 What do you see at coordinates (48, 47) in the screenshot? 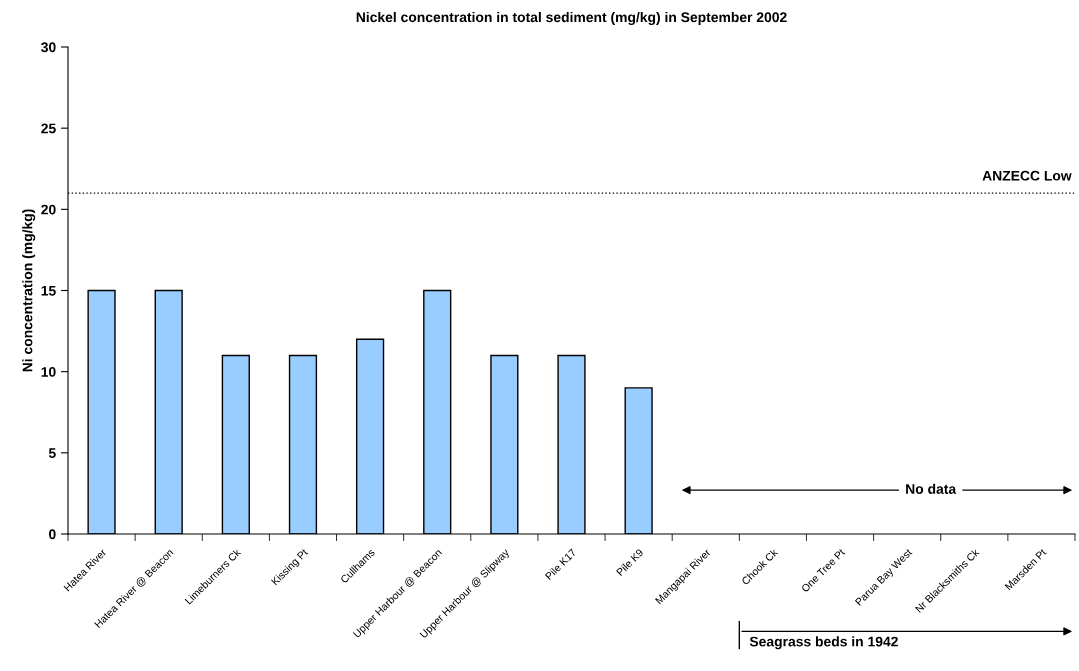
I see `y-tick-label: 30` at bounding box center [48, 47].